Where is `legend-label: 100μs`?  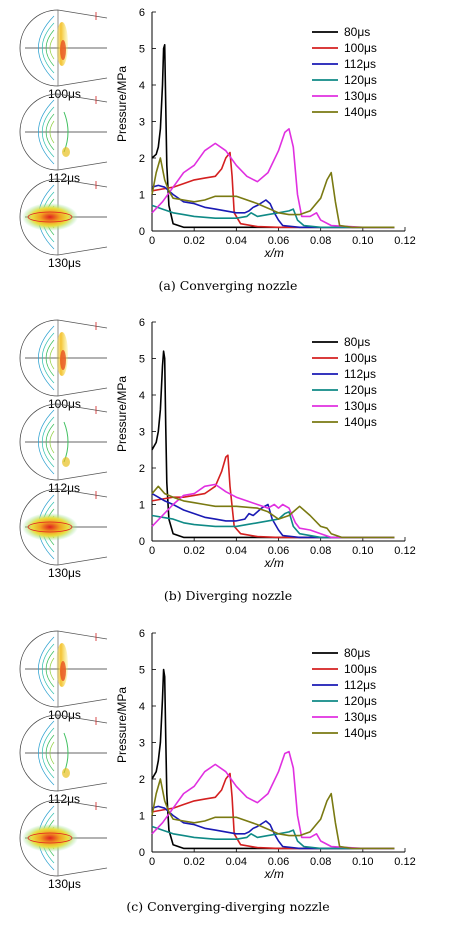 legend-label: 100μs is located at coordinates (360, 358).